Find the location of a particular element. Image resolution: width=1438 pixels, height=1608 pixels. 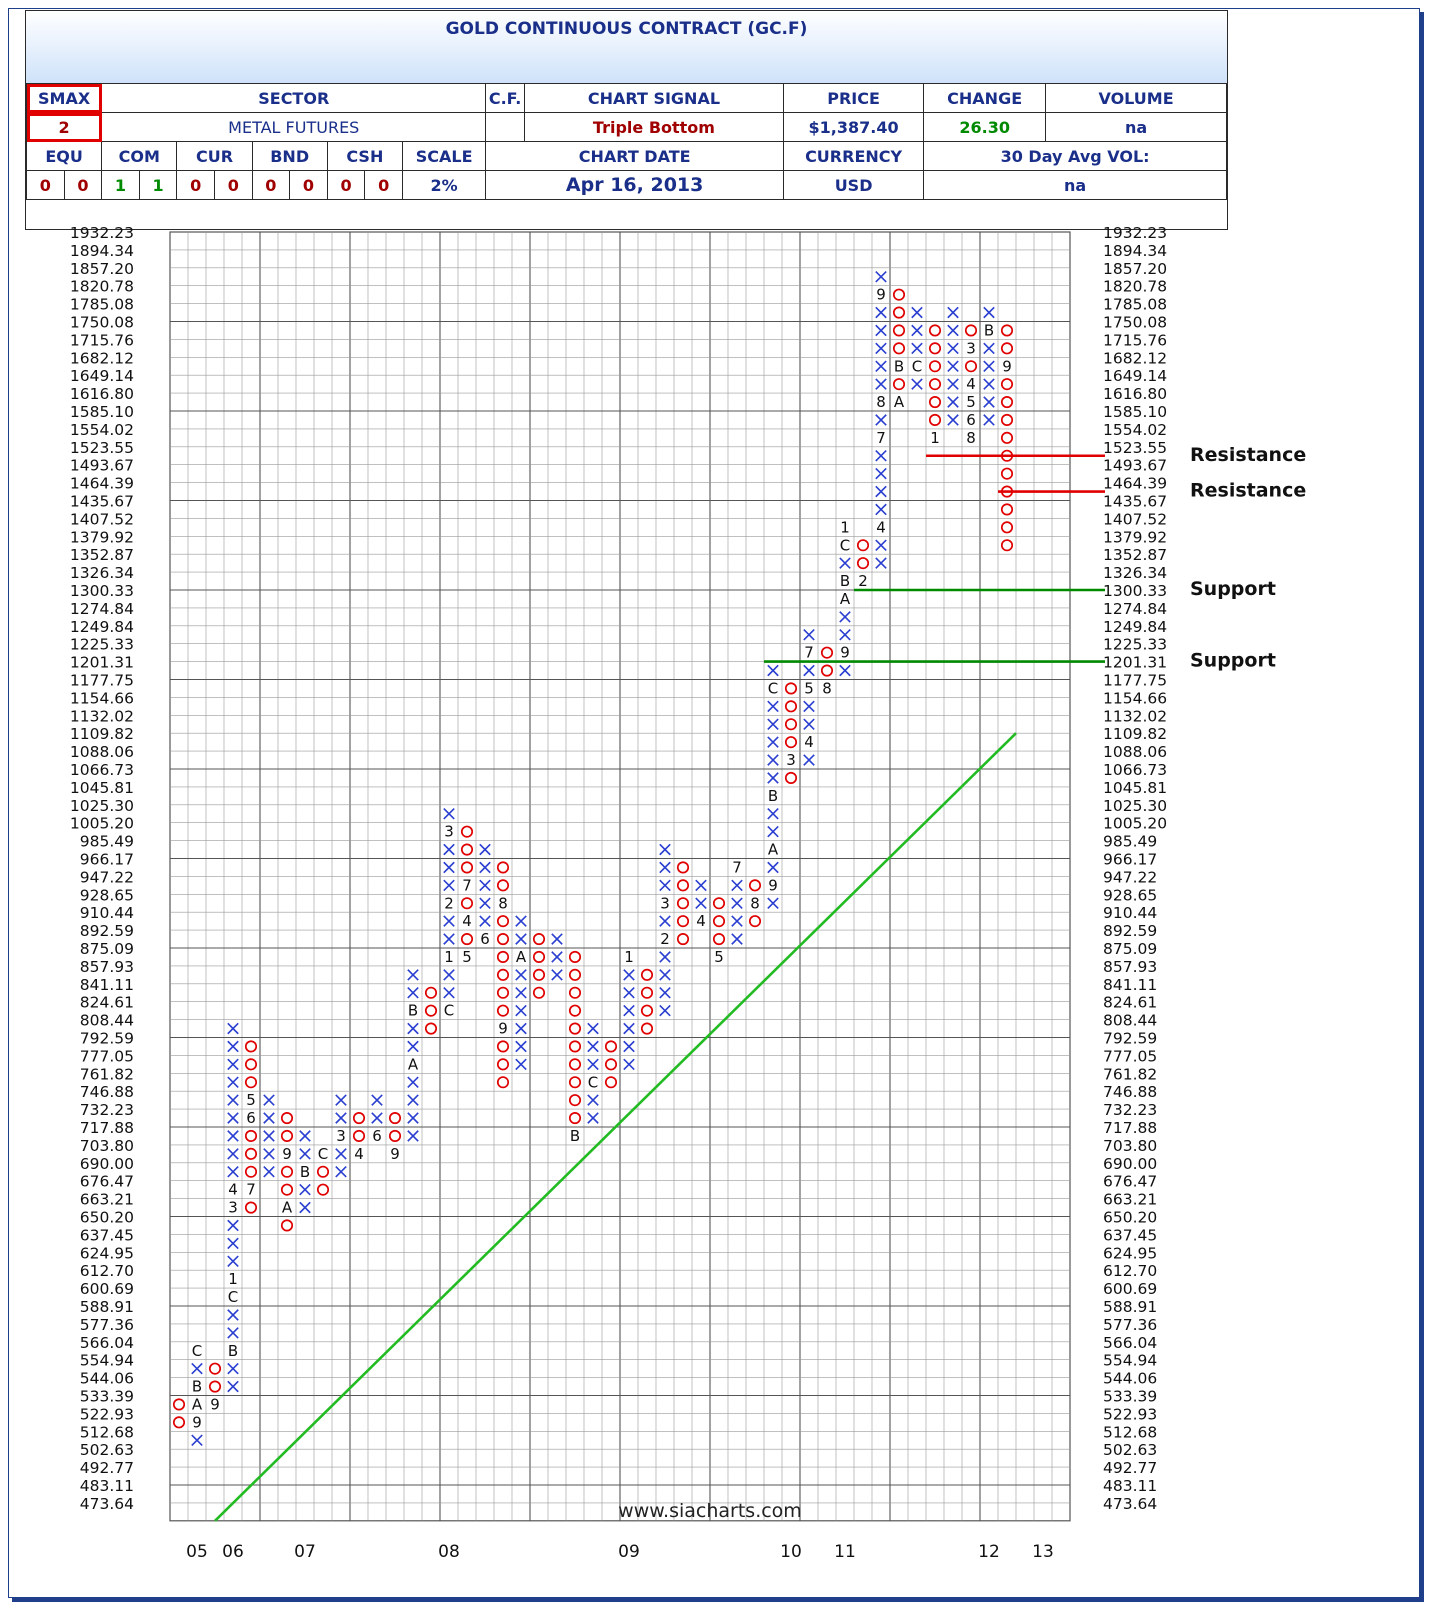

y-tick-label-left: 1857.20 is located at coordinates (102, 269).